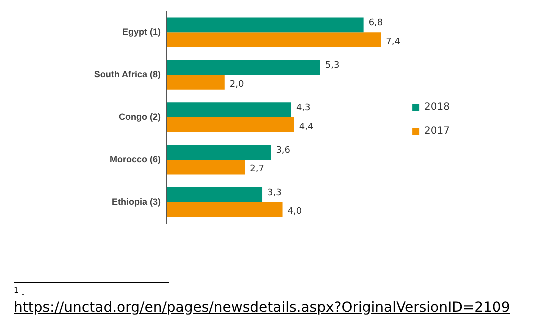 Image resolution: width=543 pixels, height=329 pixels. What do you see at coordinates (306, 127) in the screenshot?
I see `data-label: 4,4` at bounding box center [306, 127].